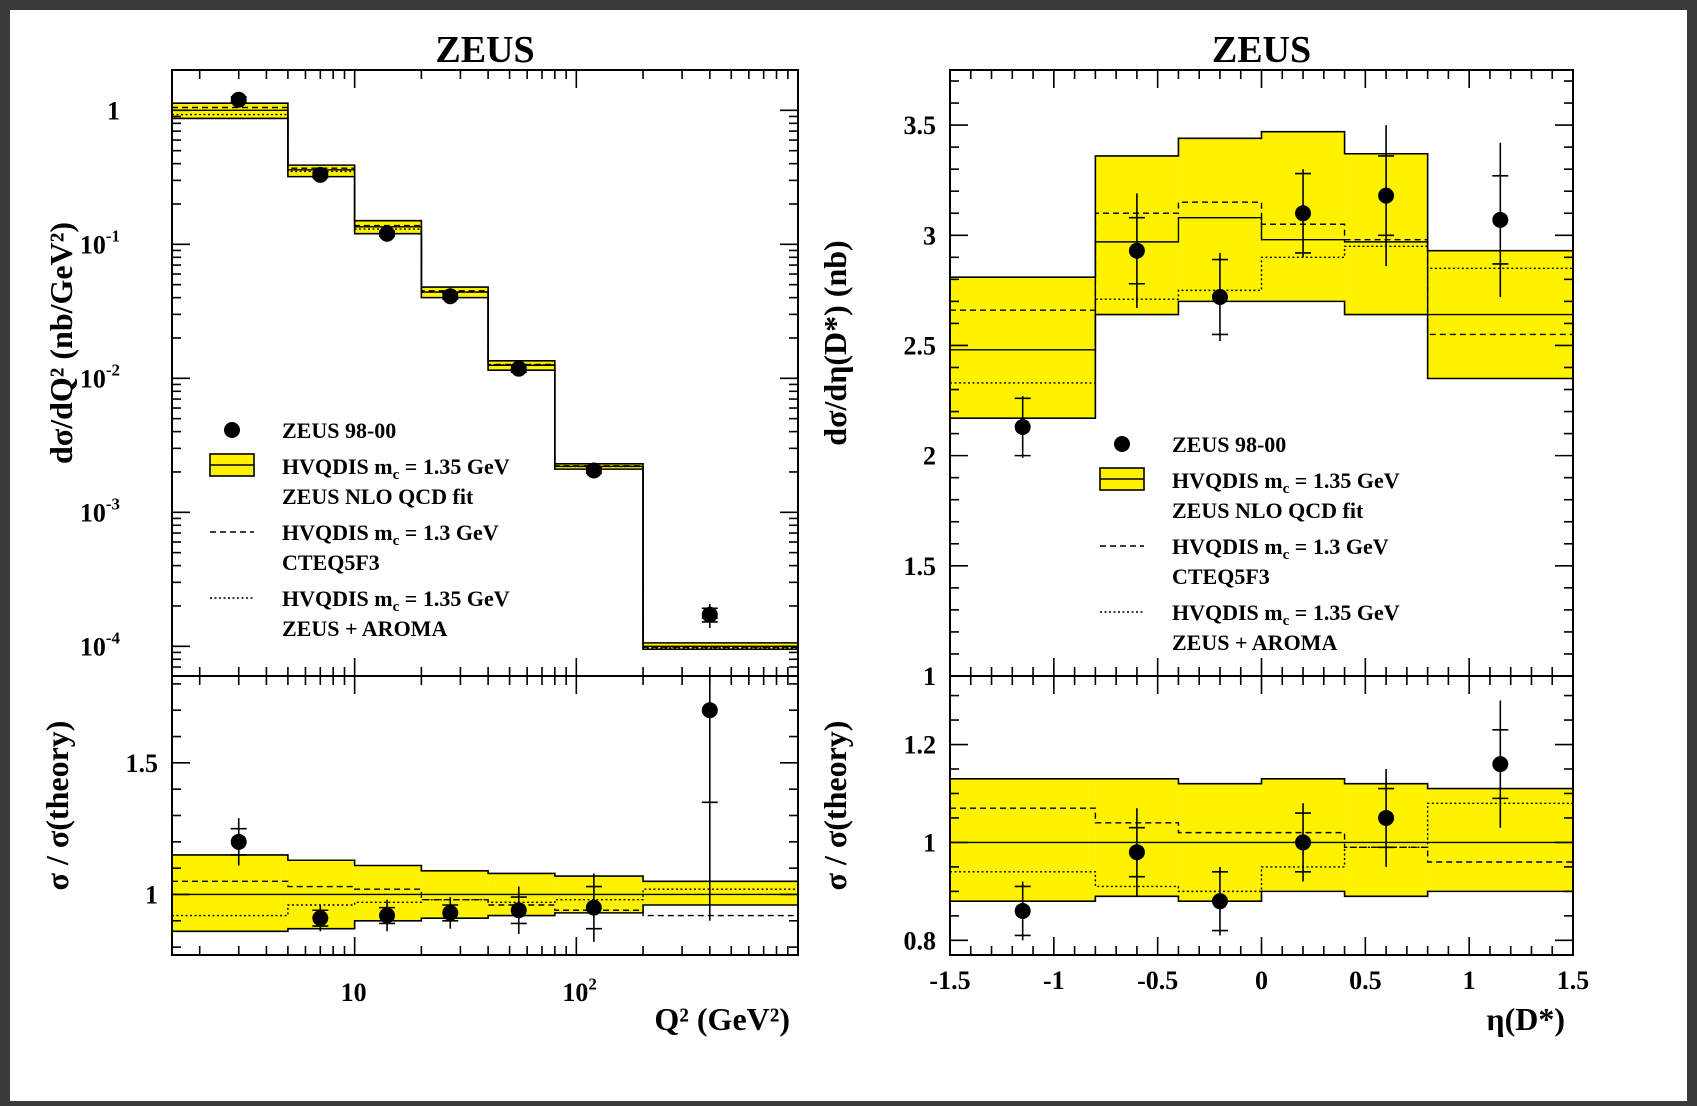  What do you see at coordinates (1157, 980) in the screenshot?
I see `x-tick-label: -0.5` at bounding box center [1157, 980].